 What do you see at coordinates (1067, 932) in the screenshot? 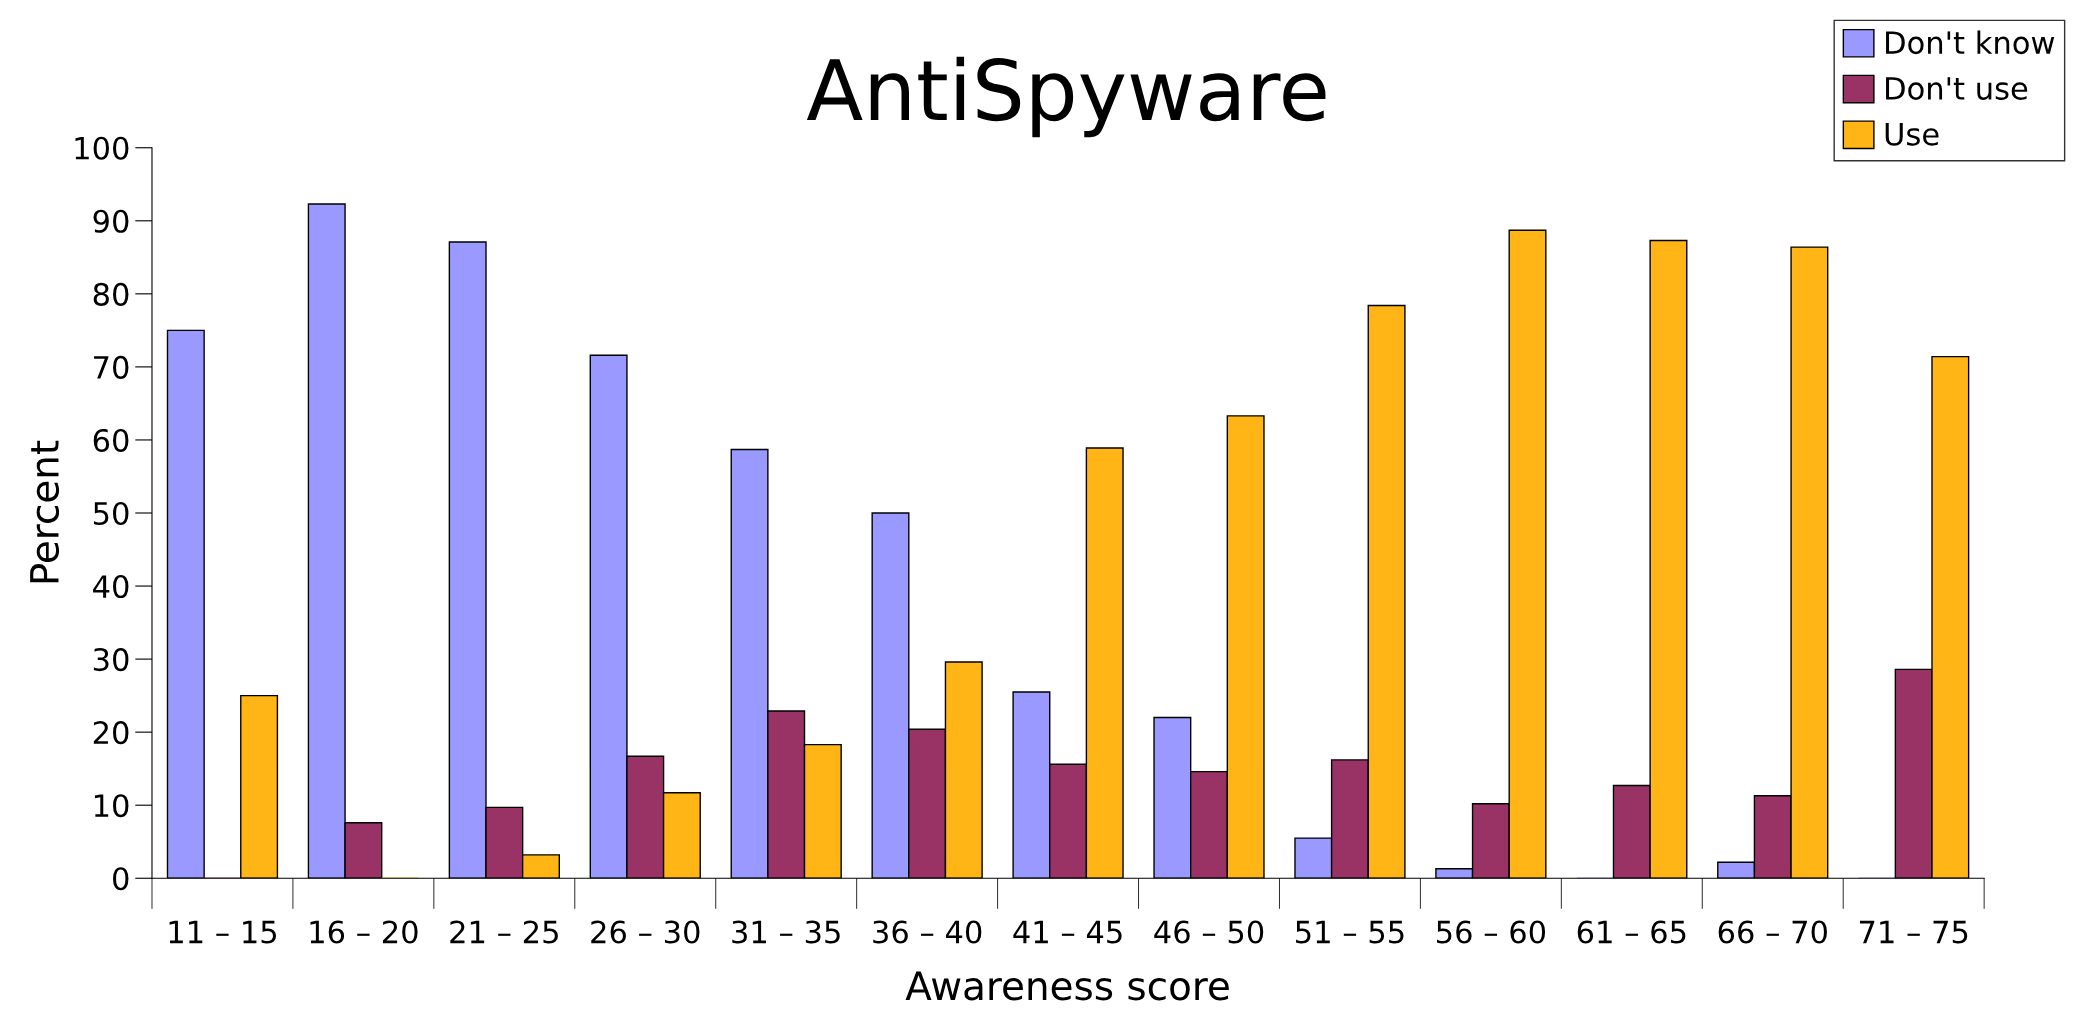
I see `x-tick-label: 41 – 45` at bounding box center [1067, 932].